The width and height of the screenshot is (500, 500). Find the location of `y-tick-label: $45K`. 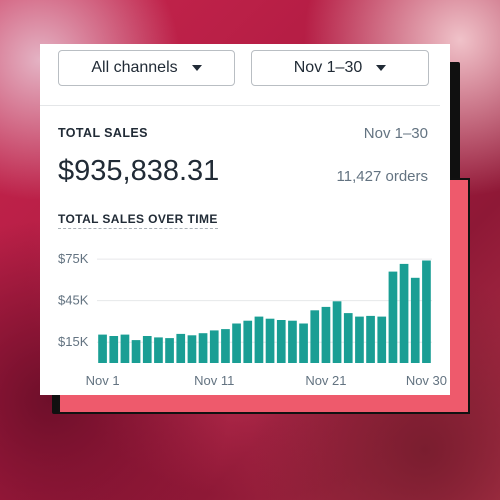

y-tick-label: $45K is located at coordinates (73, 300).